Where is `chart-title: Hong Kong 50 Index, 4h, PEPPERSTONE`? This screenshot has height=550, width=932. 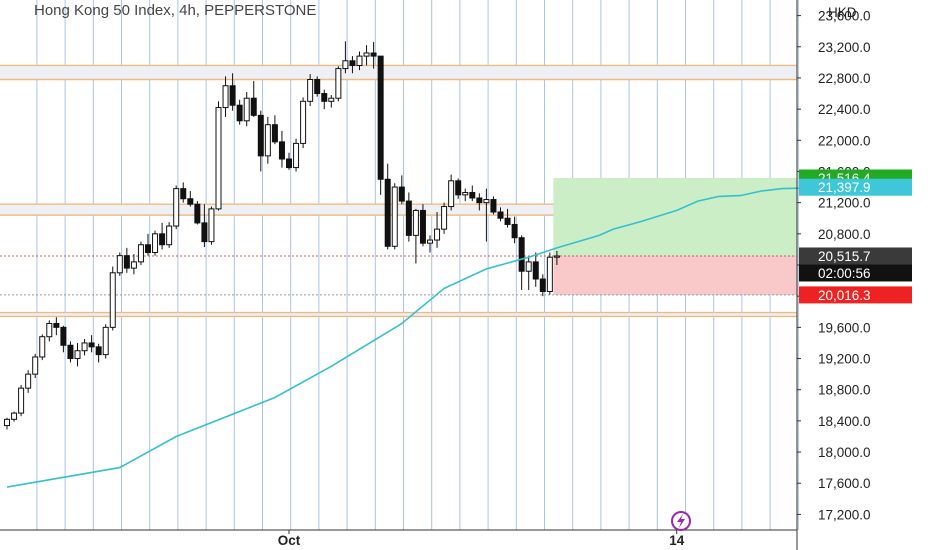
chart-title: Hong Kong 50 Index, 4h, PEPPERSTONE is located at coordinates (175, 10).